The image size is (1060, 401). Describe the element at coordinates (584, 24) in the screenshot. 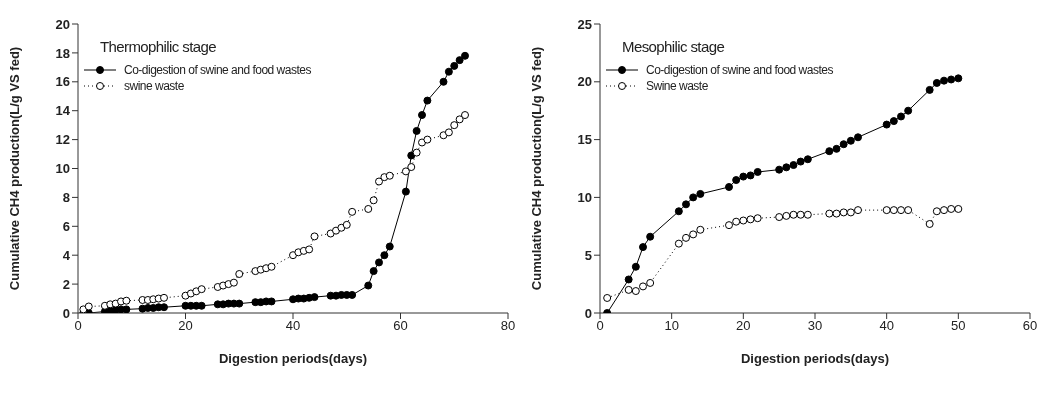

I see `y-tick-label: 25` at that location.